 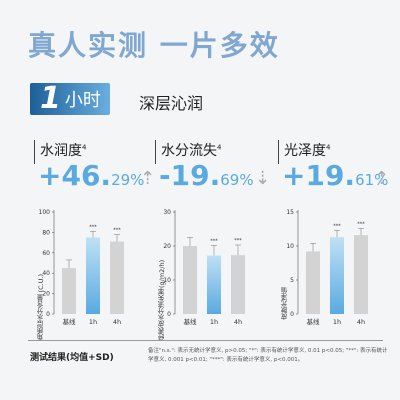 I want to click on panel-stat: -19.69%, so click(x=206, y=175).